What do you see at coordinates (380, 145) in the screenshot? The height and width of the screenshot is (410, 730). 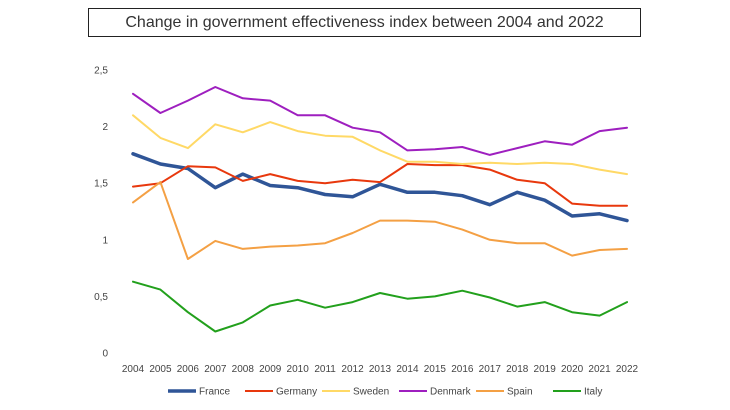 I see `series-line-sweden` at bounding box center [380, 145].